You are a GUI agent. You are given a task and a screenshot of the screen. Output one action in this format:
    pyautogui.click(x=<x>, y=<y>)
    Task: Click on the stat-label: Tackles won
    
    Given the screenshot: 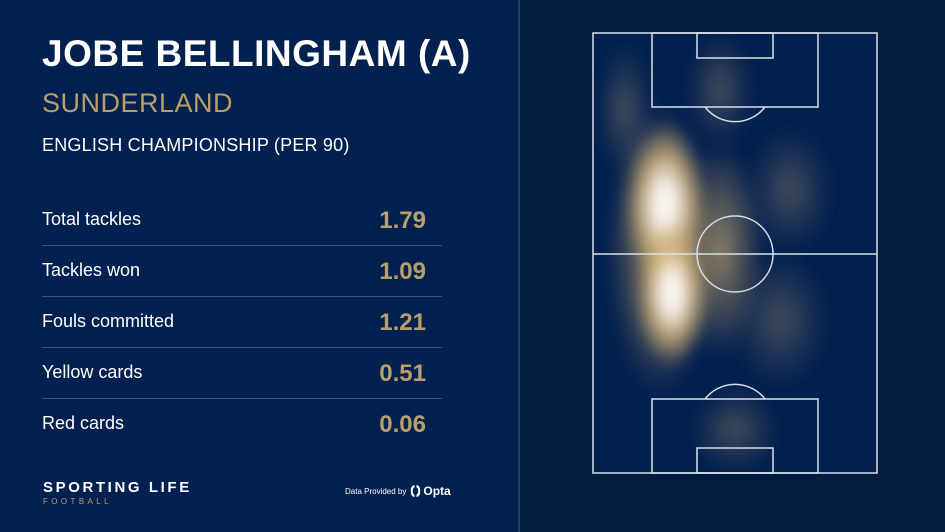 What is the action you would take?
    pyautogui.click(x=91, y=270)
    